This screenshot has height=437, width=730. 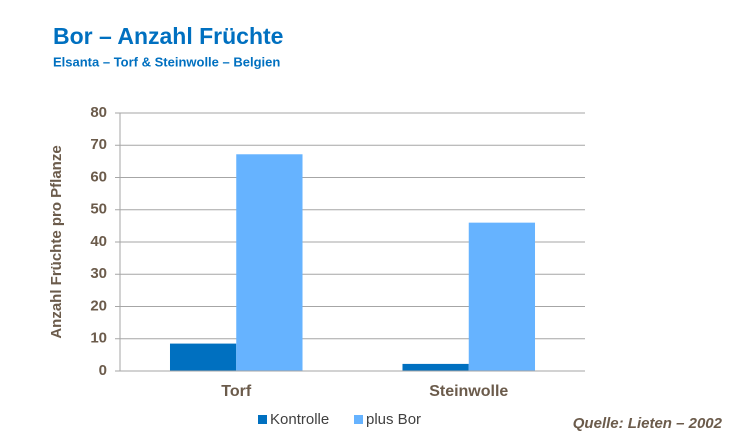 What do you see at coordinates (98, 338) in the screenshot?
I see `y-tick-label: 10` at bounding box center [98, 338].